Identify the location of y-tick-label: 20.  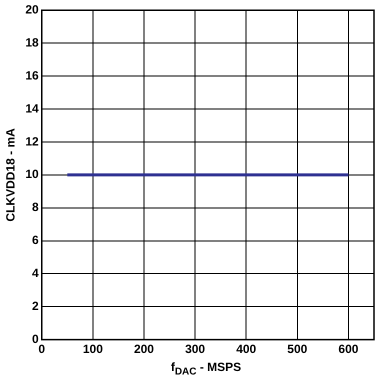
(32, 9).